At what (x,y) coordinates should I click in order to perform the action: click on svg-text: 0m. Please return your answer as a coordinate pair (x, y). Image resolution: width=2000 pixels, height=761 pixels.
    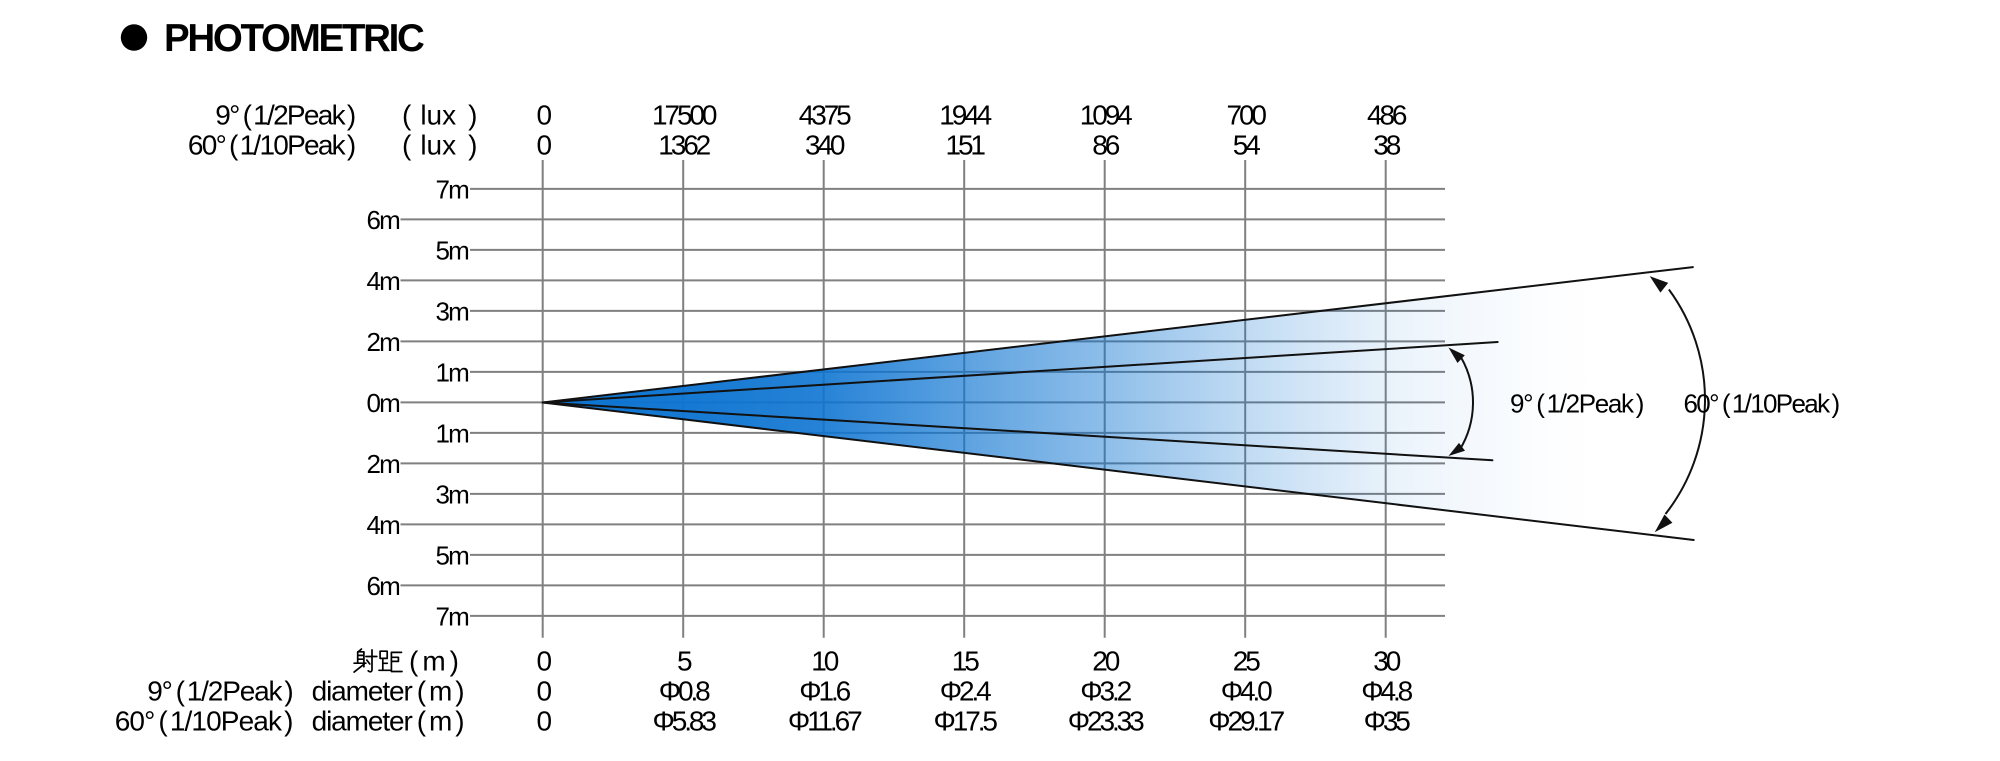
    Looking at the image, I should click on (382, 403).